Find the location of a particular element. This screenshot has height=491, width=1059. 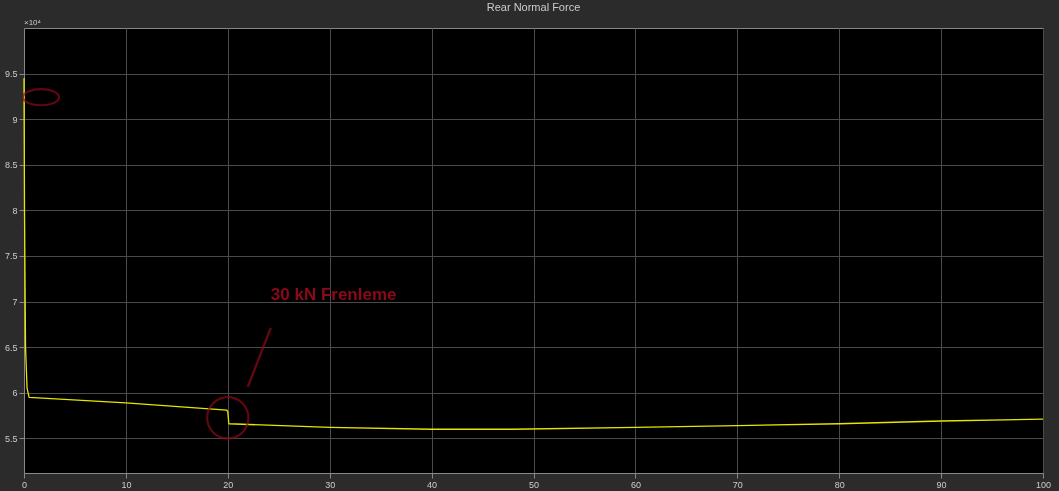

x-tick-label: 100 is located at coordinates (1043, 484).